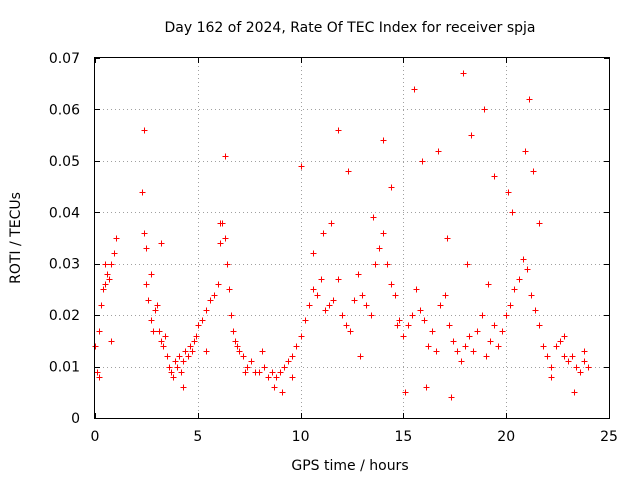  What do you see at coordinates (64, 316) in the screenshot?
I see `y-tick-label: 0.02` at bounding box center [64, 316].